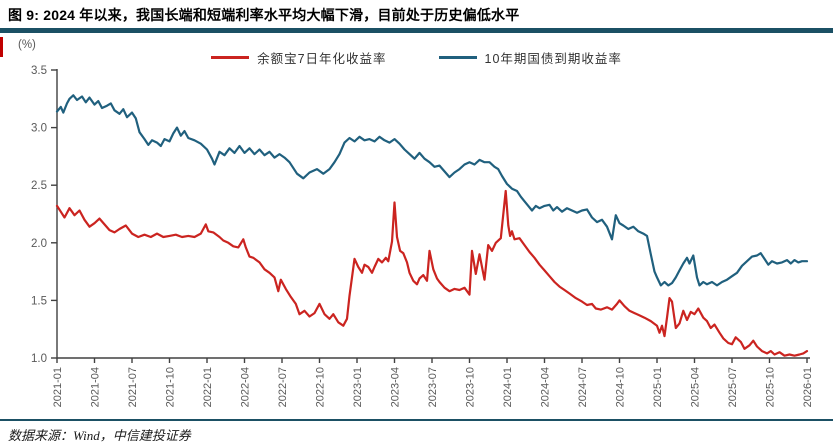 The width and height of the screenshot is (833, 448). I want to click on x-axis-tick-label: 2022-10, so click(321, 387).